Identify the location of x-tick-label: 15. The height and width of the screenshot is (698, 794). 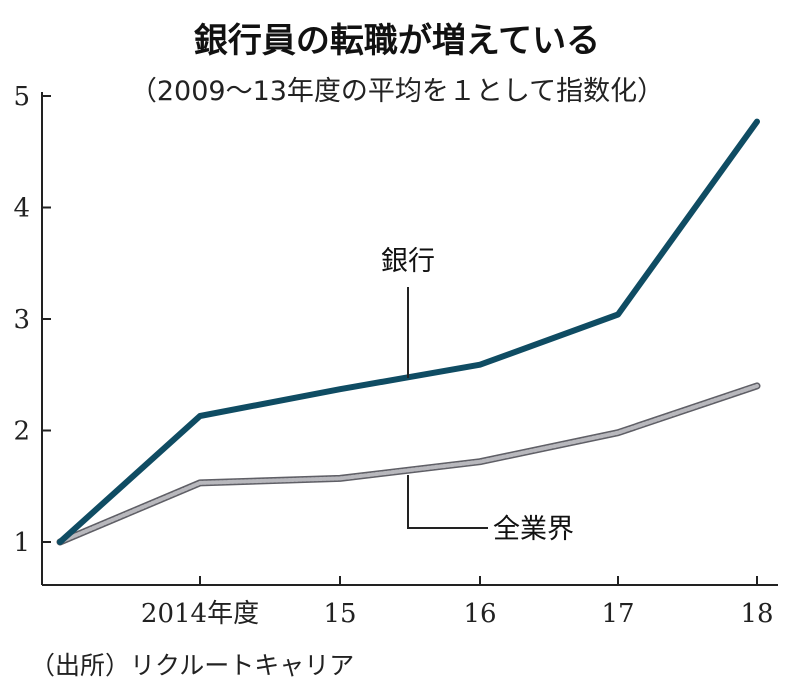
(339, 614).